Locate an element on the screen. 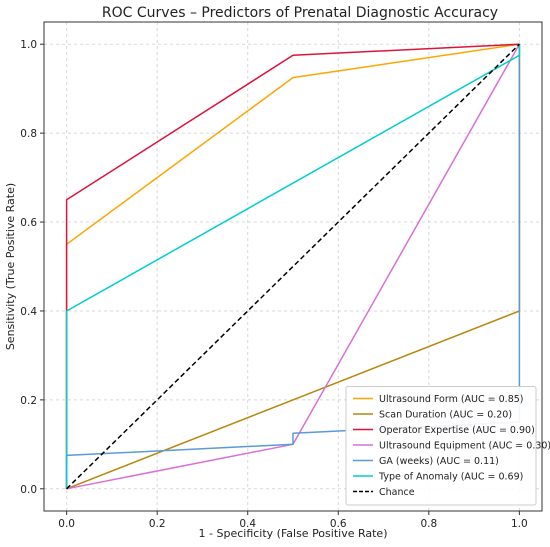  y-tick-label: 0.4 is located at coordinates (28, 312).